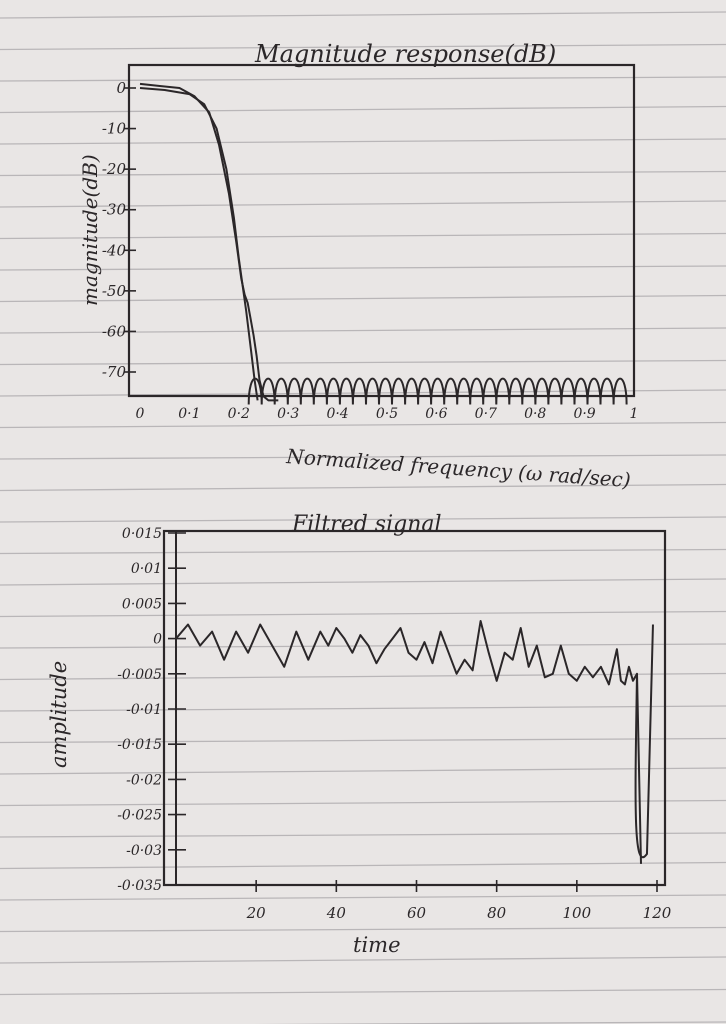 Image resolution: width=726 pixels, height=1024 pixels. I want to click on chart1-x-tick-label: 0·5, so click(387, 414).